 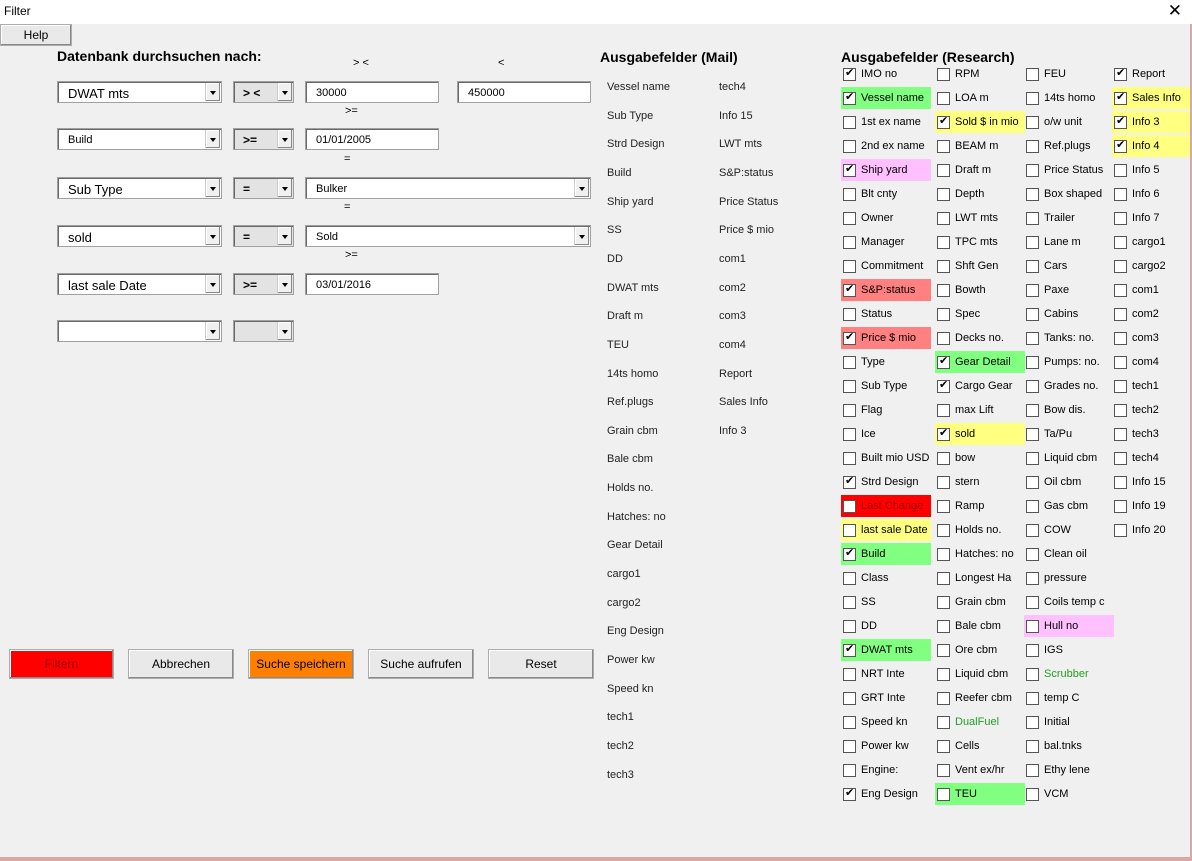 I want to click on research-checkbox-item: Draft m, so click(x=980, y=170).